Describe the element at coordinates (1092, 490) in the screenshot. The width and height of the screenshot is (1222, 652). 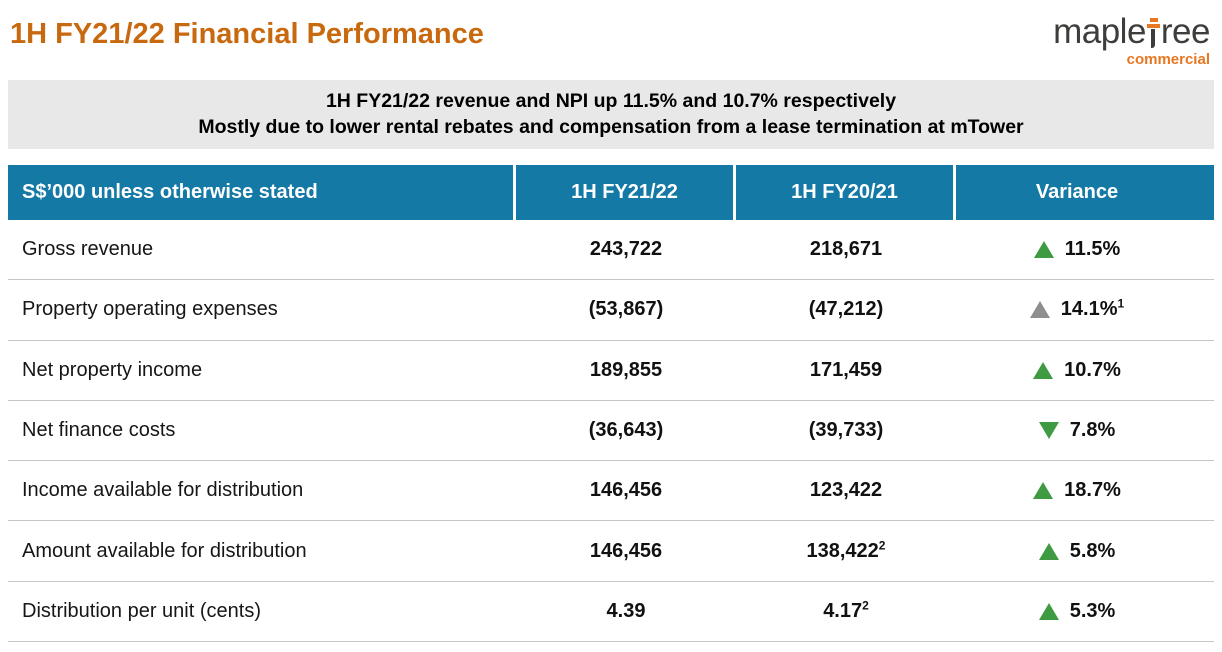
I see `variance-value: 18.7%` at that location.